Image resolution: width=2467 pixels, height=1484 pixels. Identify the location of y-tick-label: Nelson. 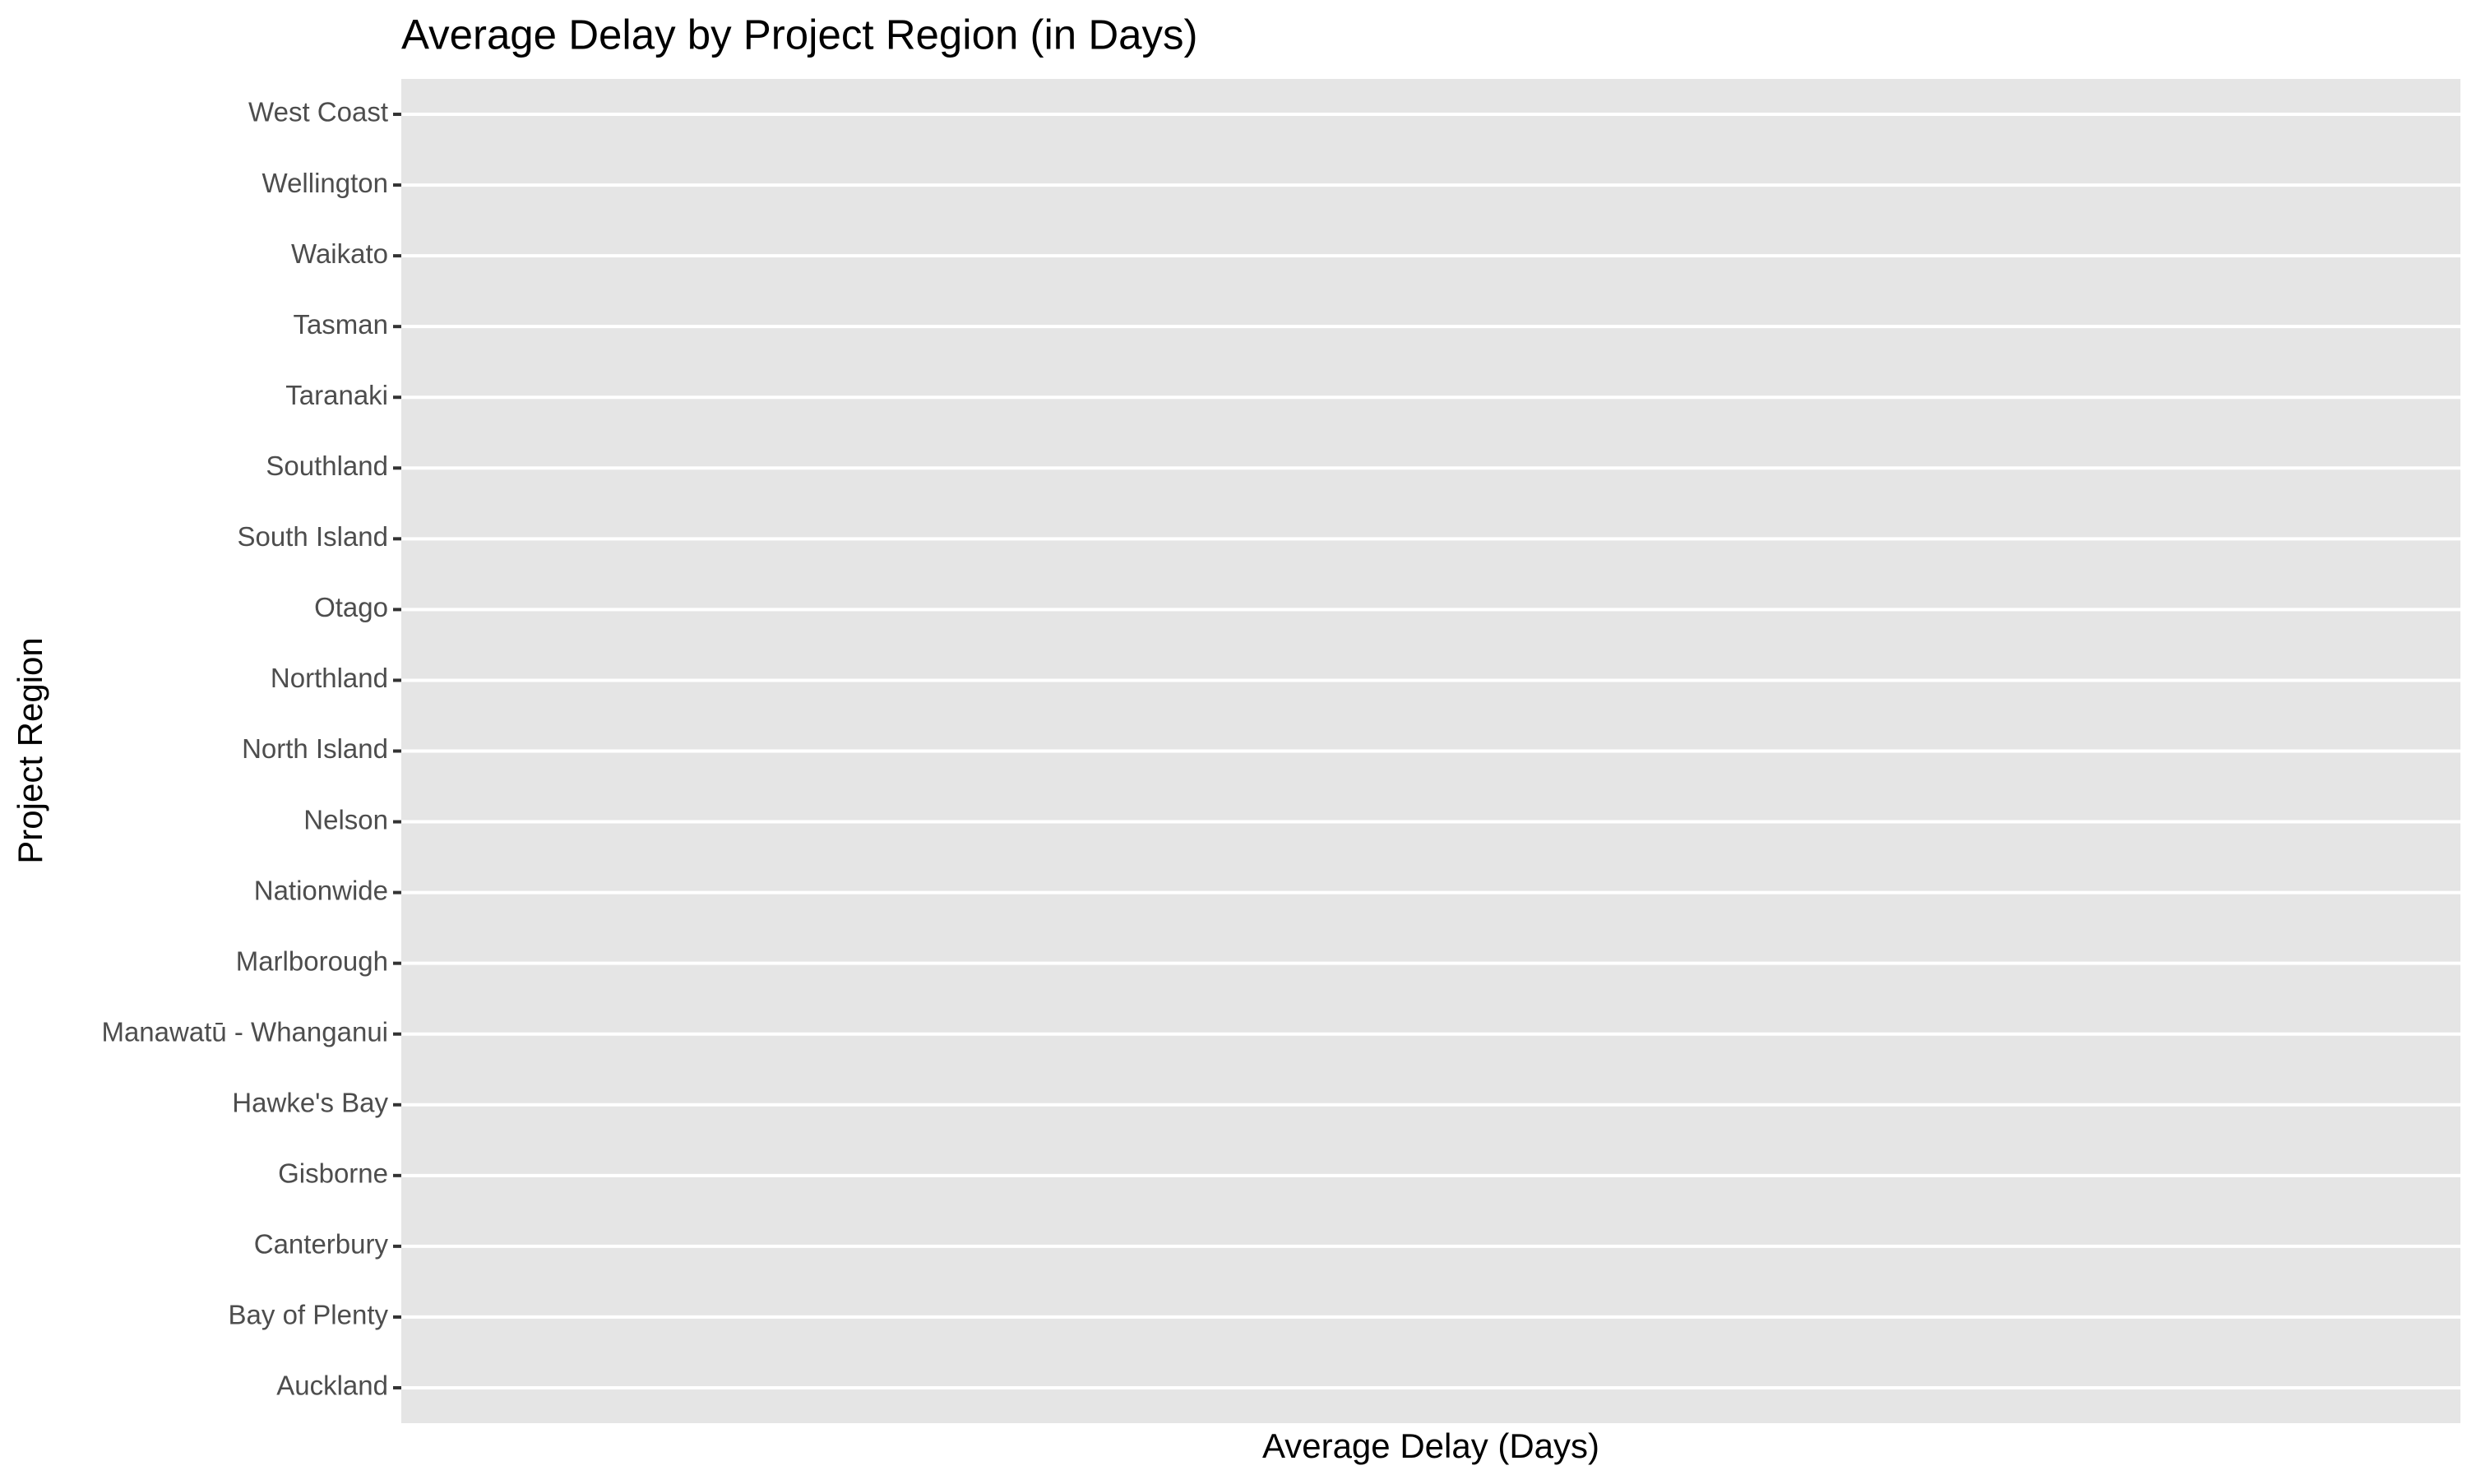
(346, 819).